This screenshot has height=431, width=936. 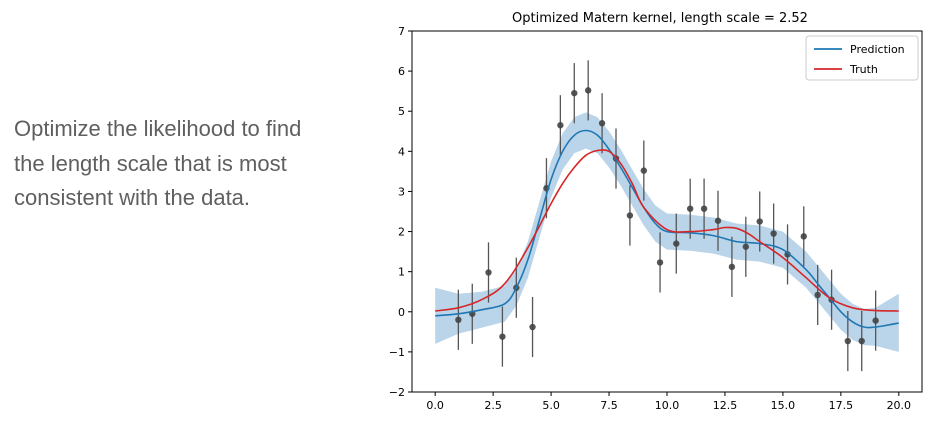 I want to click on x-tick-label: 20.0, so click(x=899, y=405).